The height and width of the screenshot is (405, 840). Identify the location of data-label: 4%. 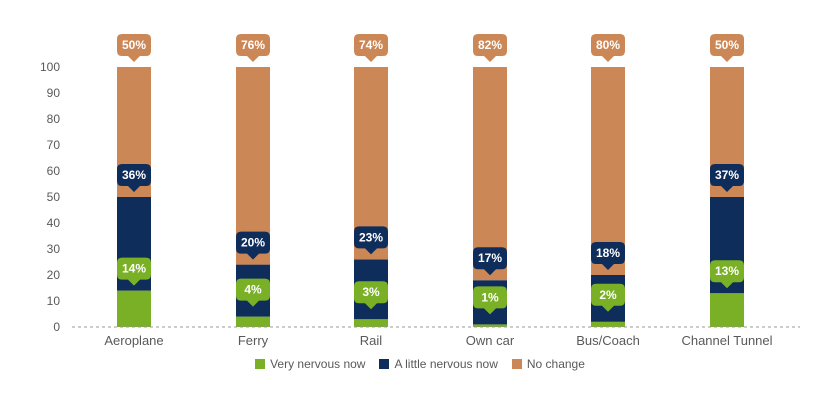
(253, 292).